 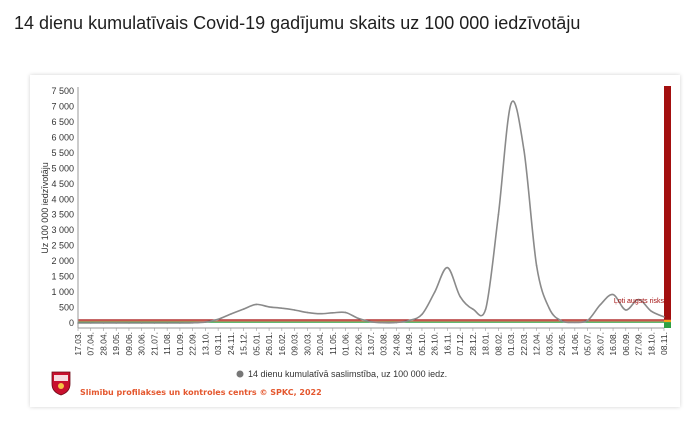 I want to click on x-tick-label: 21.07., so click(x=154, y=344).